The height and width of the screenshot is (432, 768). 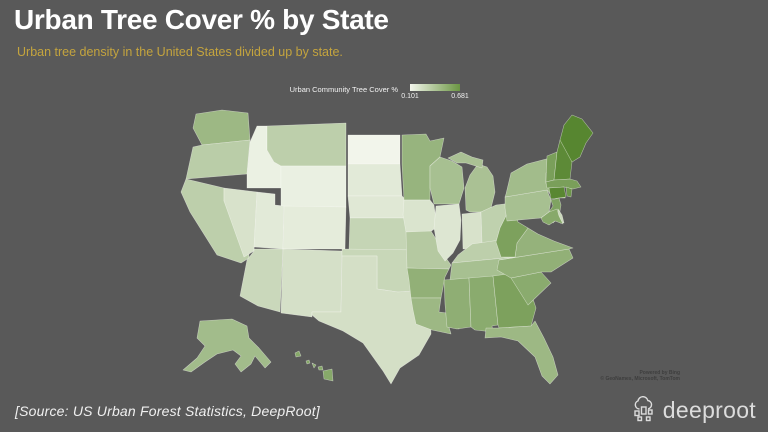 I want to click on state-AK: Alaska: 0.4, so click(x=227, y=345).